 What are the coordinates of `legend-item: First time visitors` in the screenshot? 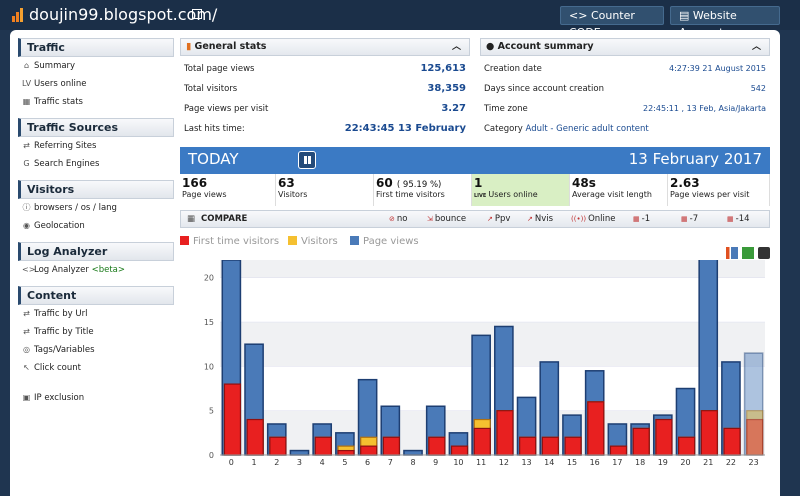 It's located at (229, 241).